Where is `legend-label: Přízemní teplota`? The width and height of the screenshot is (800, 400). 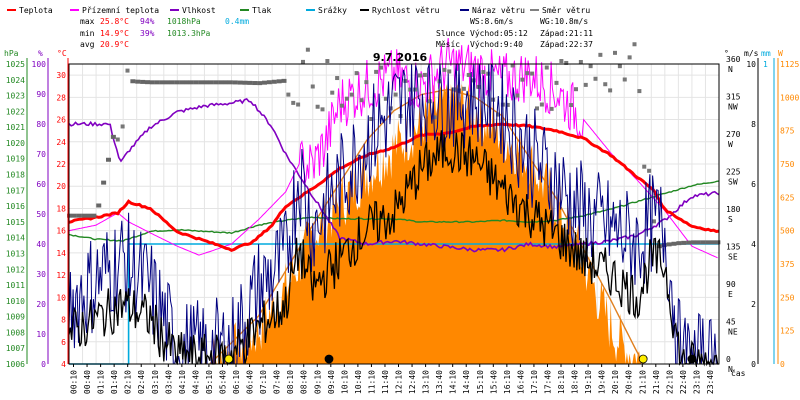
legend-label: Přízemní teplota is located at coordinates (120, 10).